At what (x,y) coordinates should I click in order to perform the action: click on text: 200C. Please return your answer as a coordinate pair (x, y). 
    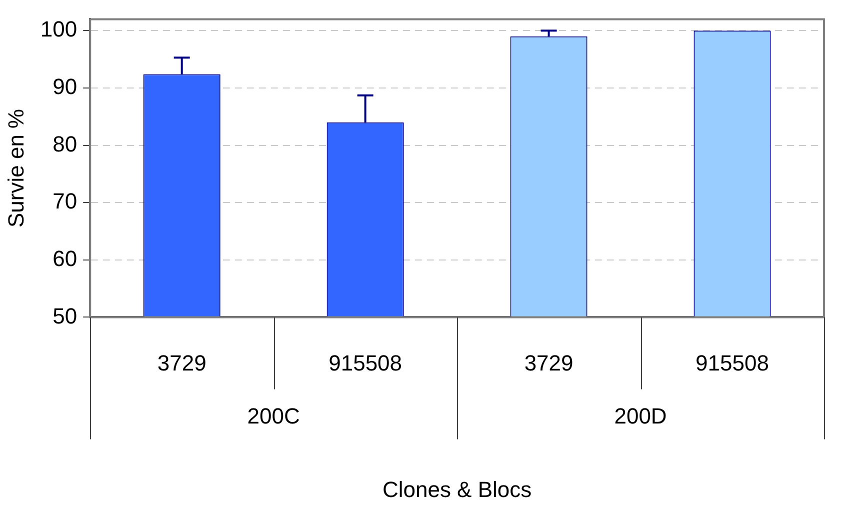
    Looking at the image, I should click on (273, 415).